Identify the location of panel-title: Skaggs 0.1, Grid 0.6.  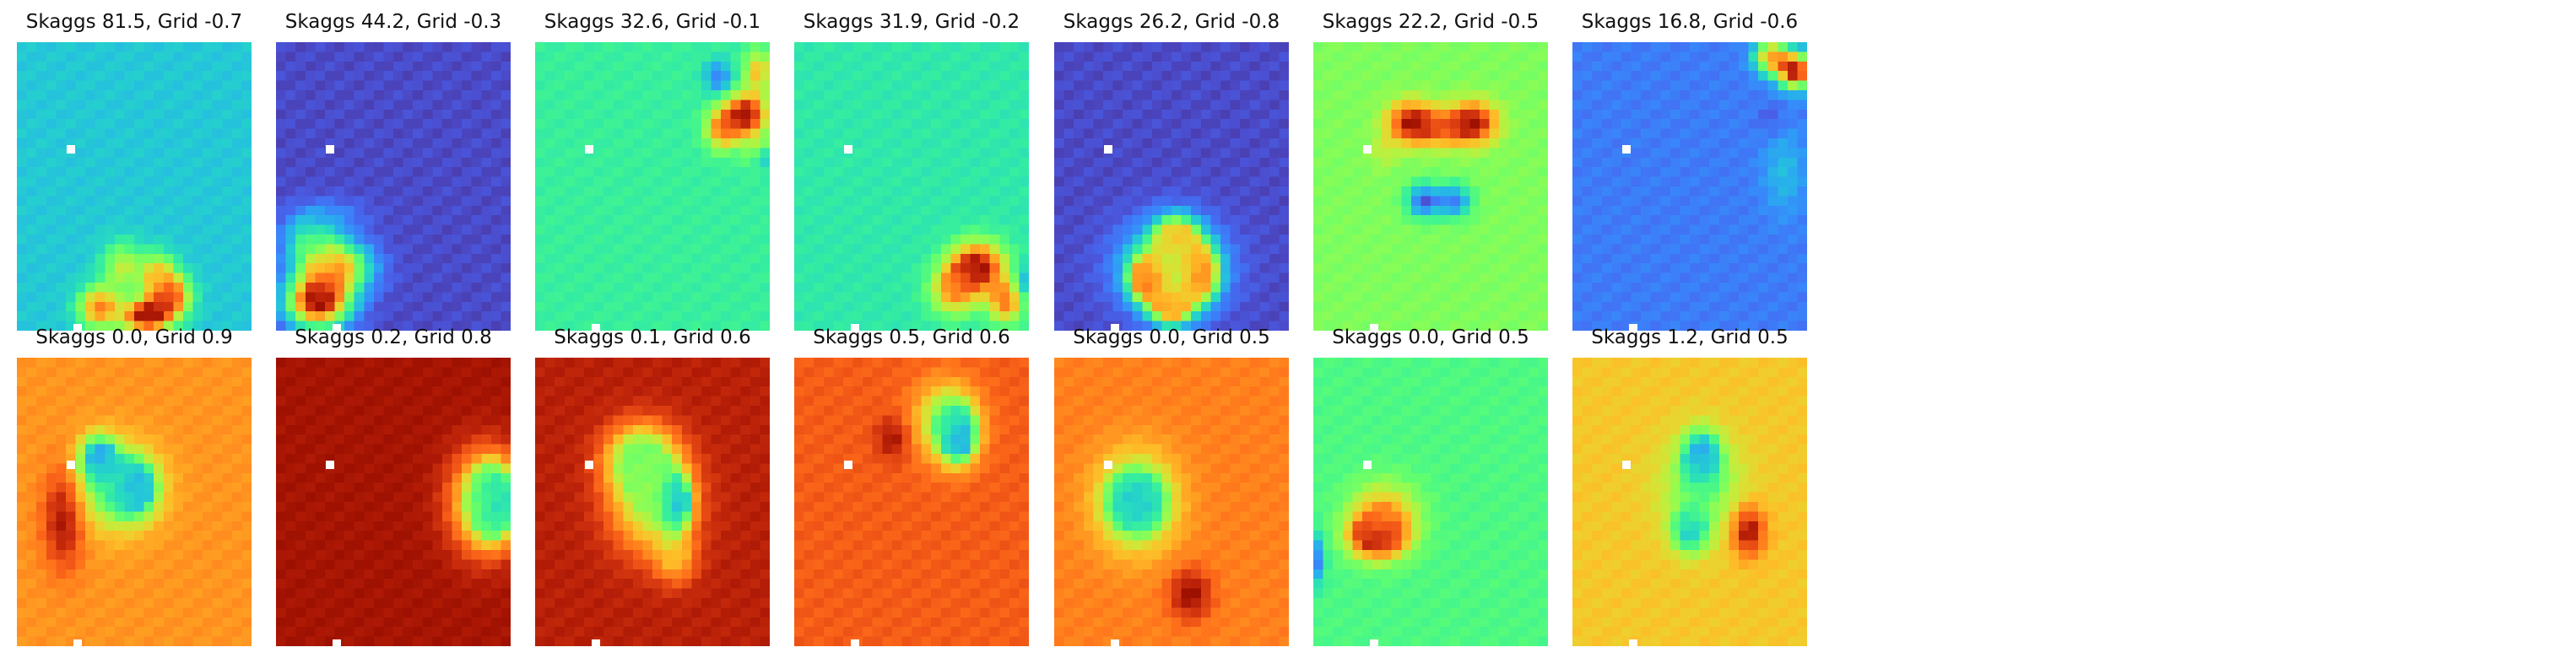
(652, 337).